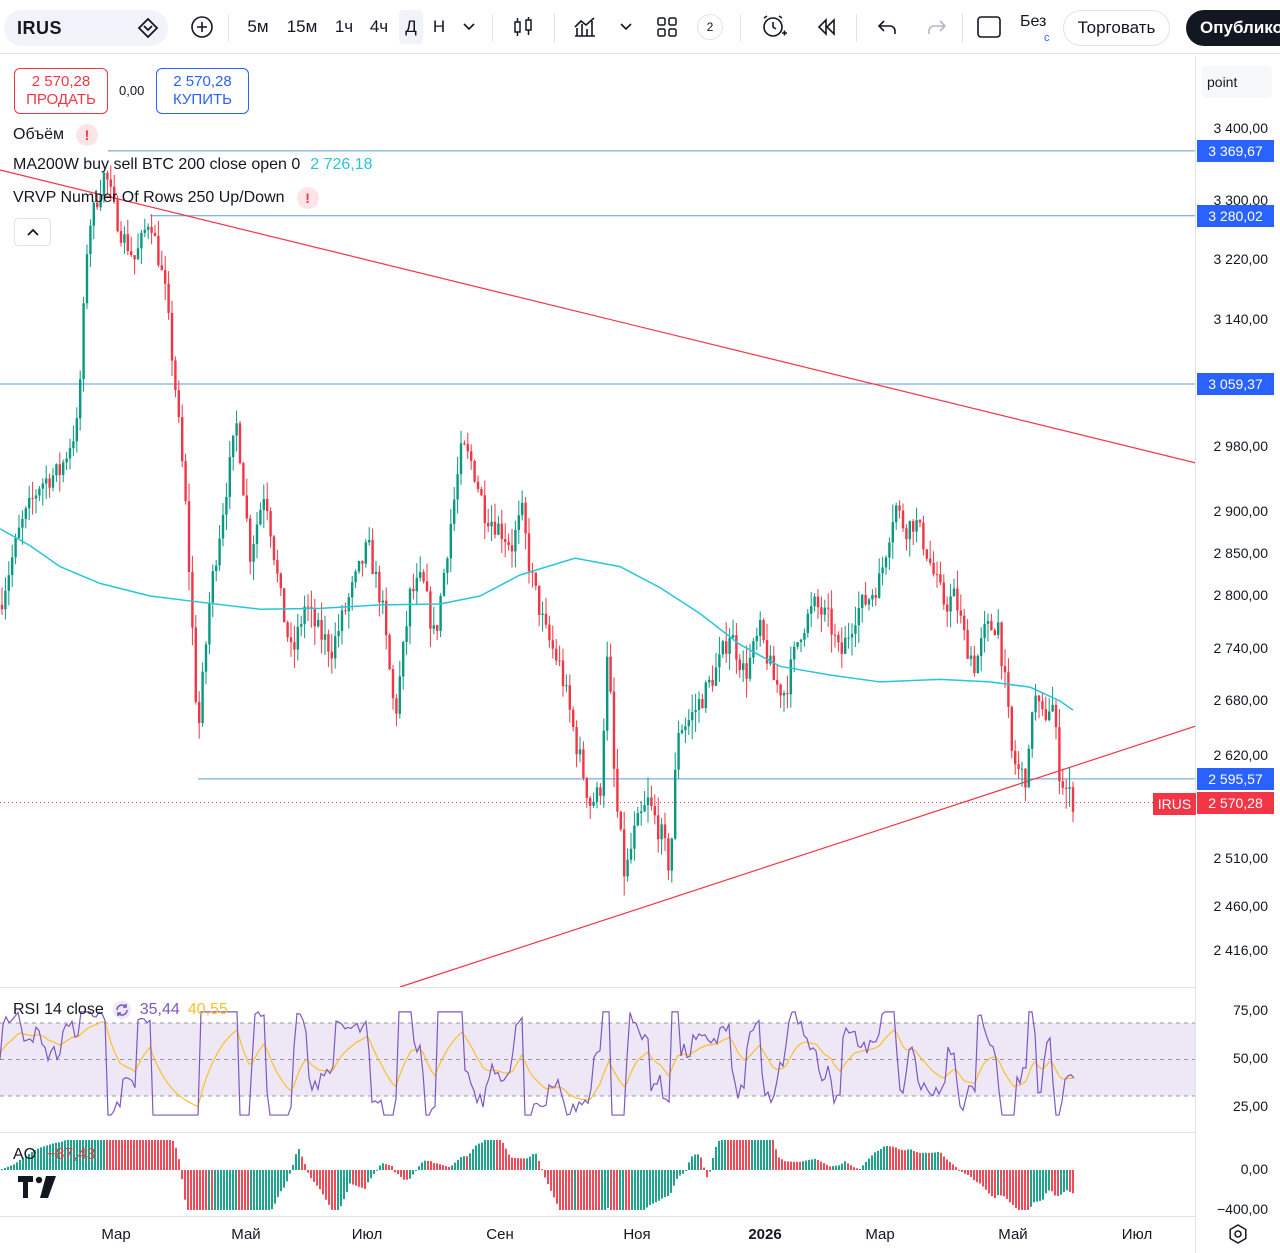  I want to click on no-label: Без, so click(1033, 21).